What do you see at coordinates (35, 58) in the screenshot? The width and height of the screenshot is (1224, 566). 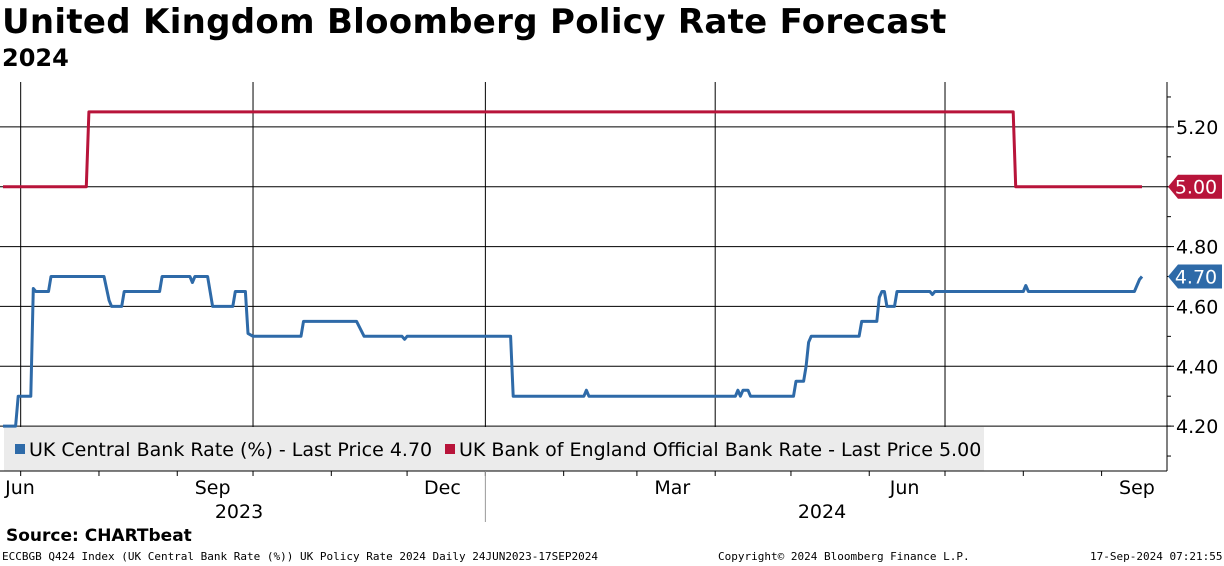 I see `chart-subtitle: 2024` at bounding box center [35, 58].